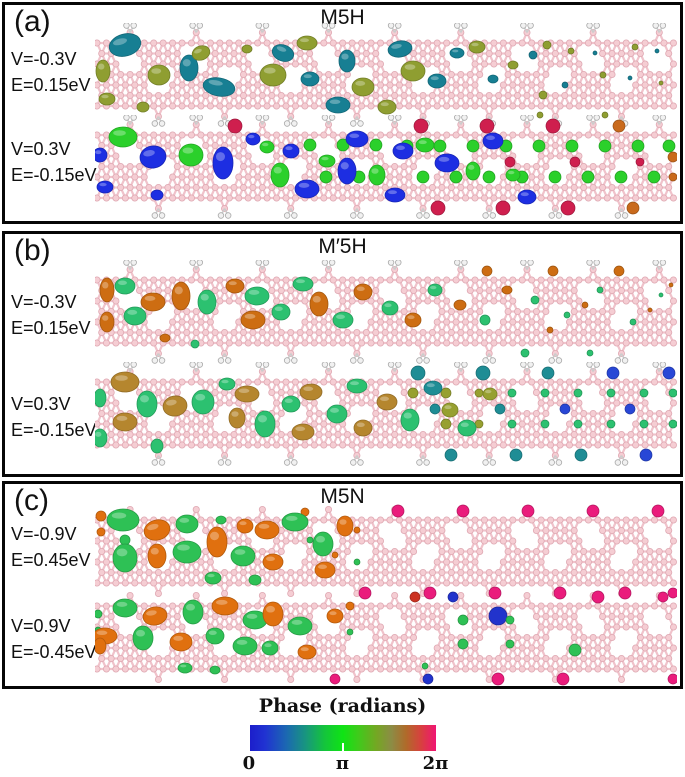 This screenshot has width=685, height=777. What do you see at coordinates (386, 414) in the screenshot?
I see `phase-map-ribbon-b2` at bounding box center [386, 414].